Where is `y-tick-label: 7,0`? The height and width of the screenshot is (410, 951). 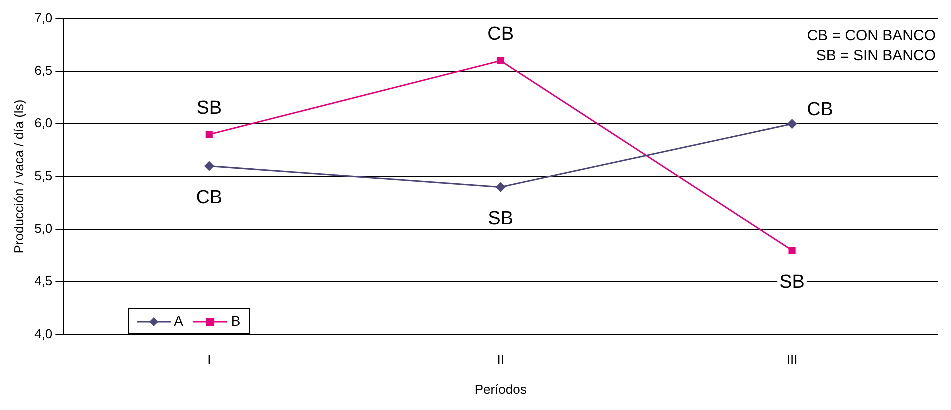 y-tick-label: 7,0 is located at coordinates (43, 18).